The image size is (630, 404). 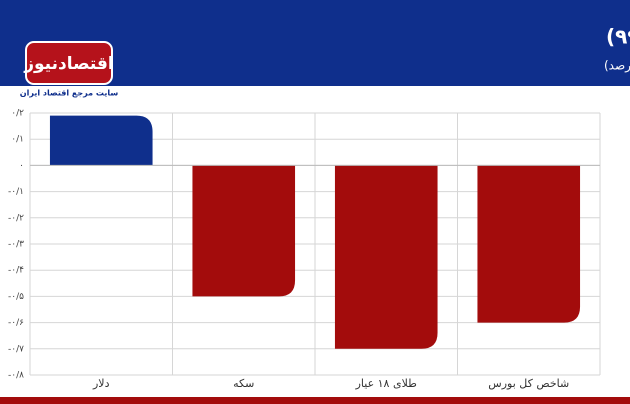 I want to click on logo-name: اقتصادنیوز, so click(x=68, y=64).